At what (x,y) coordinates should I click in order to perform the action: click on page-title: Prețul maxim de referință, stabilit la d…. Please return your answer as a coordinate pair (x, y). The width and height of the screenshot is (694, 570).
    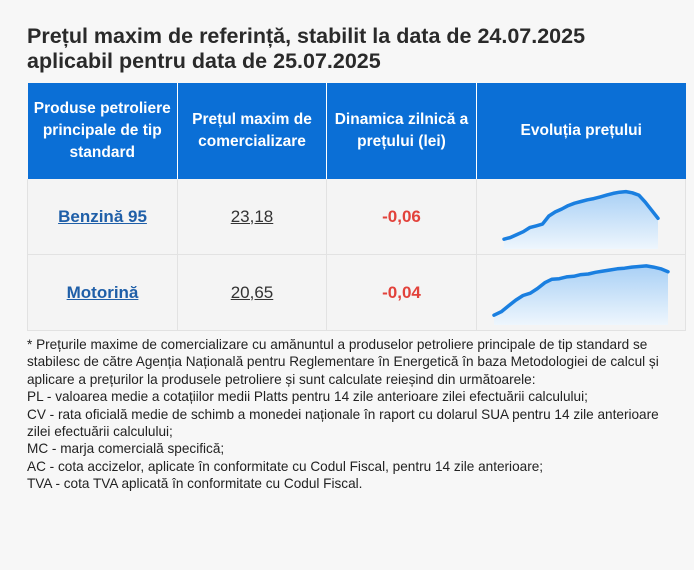
    Looking at the image, I should click on (347, 49).